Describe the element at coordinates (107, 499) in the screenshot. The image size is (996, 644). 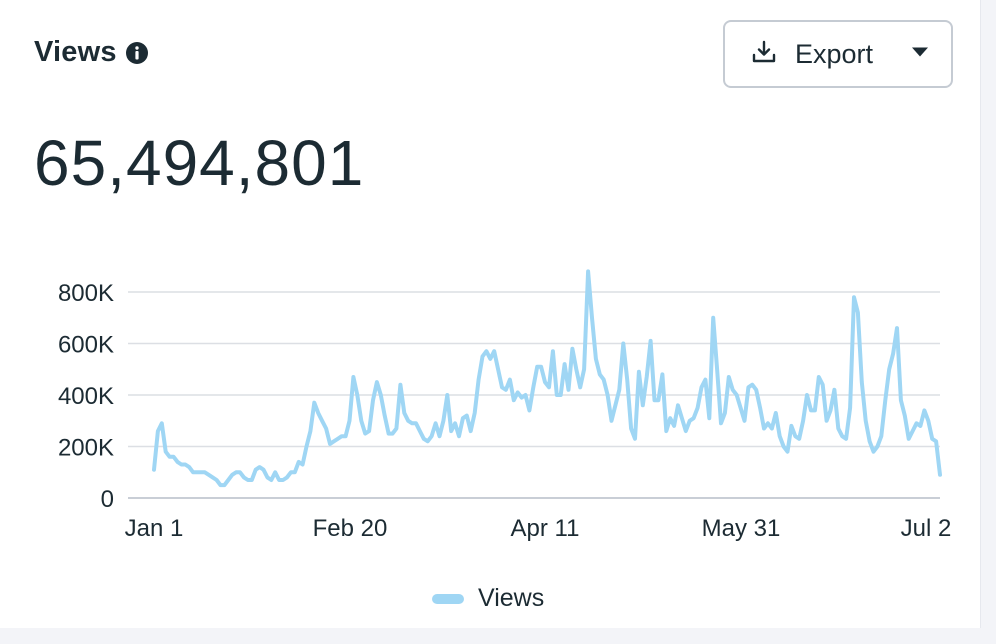
I see `y-tick-label: 0` at that location.